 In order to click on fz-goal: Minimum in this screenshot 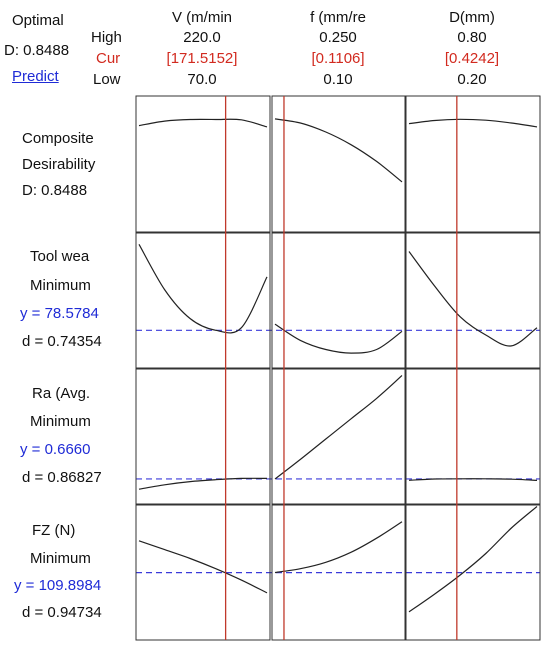, I will do `click(60, 558)`.